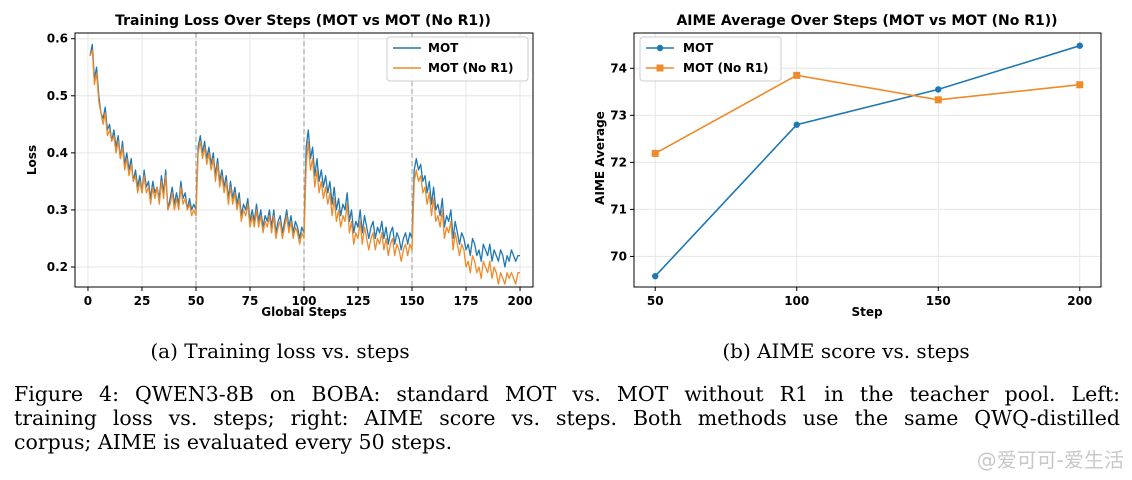  Describe the element at coordinates (411, 301) in the screenshot. I see `x-tick-label-loss: 150` at that location.